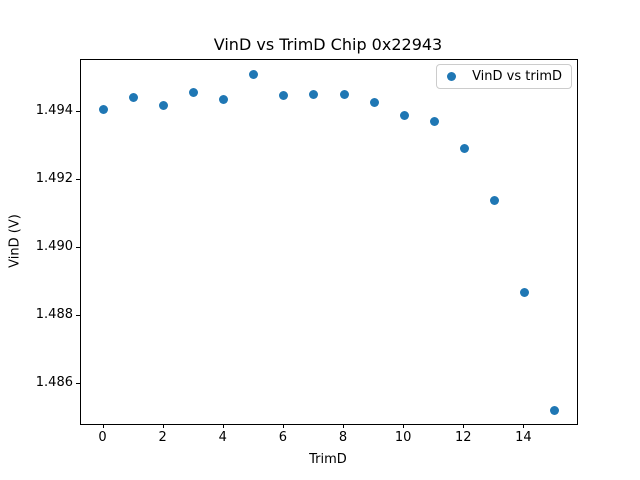  What do you see at coordinates (328, 44) in the screenshot?
I see `chart-title: VinD vs TrimD Chip 0x22943` at bounding box center [328, 44].